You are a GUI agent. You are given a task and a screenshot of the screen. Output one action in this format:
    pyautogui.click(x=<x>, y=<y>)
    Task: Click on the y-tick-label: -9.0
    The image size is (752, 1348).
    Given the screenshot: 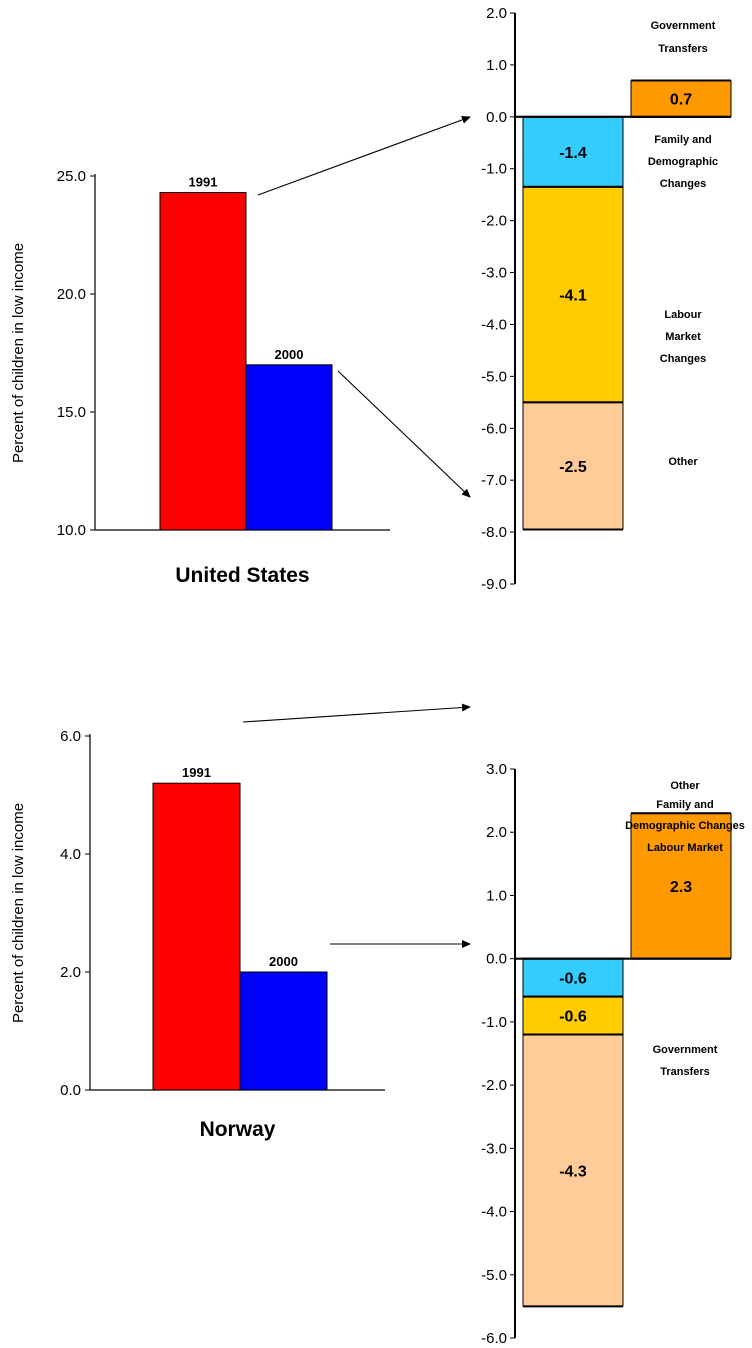 What is the action you would take?
    pyautogui.click(x=494, y=584)
    